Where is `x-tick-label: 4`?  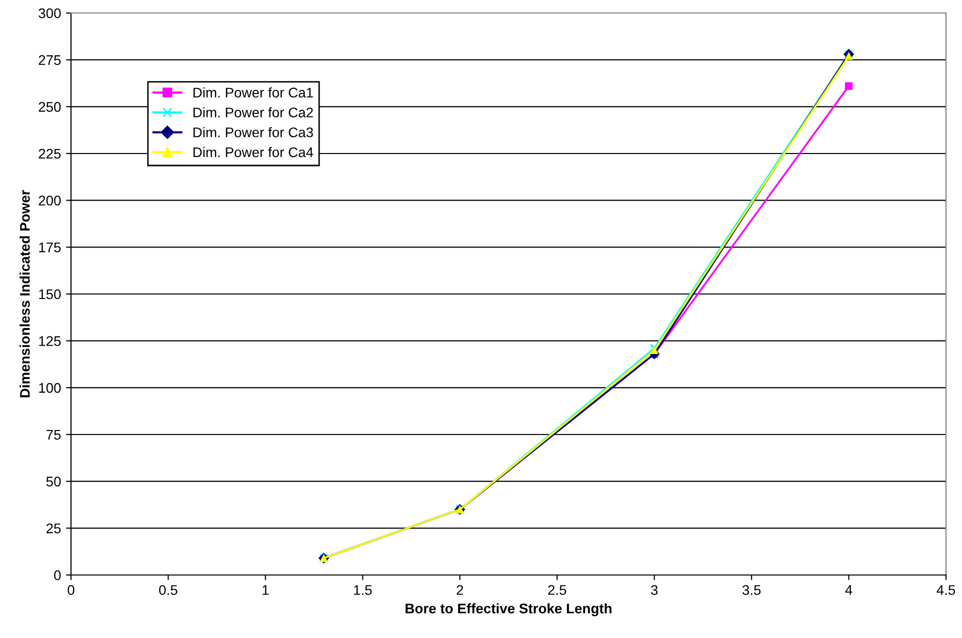
x-tick-label: 4 is located at coordinates (848, 590).